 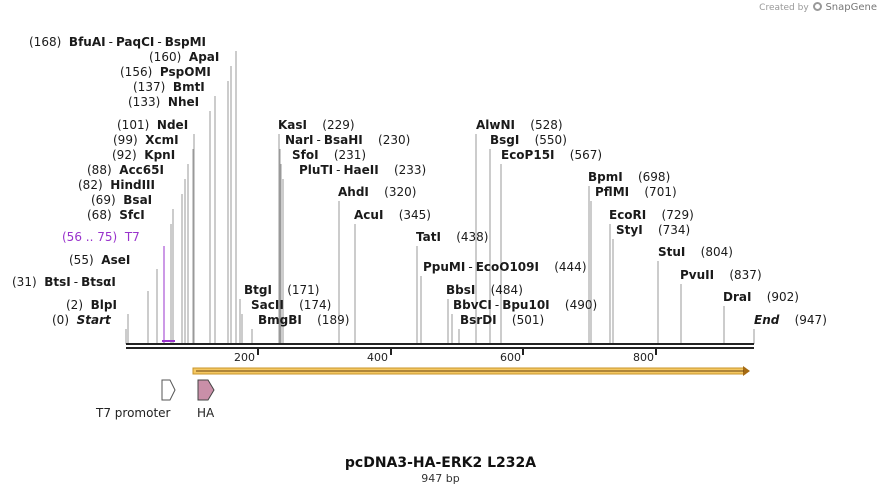 I want to click on credit-text: Created by, so click(x=784, y=8).